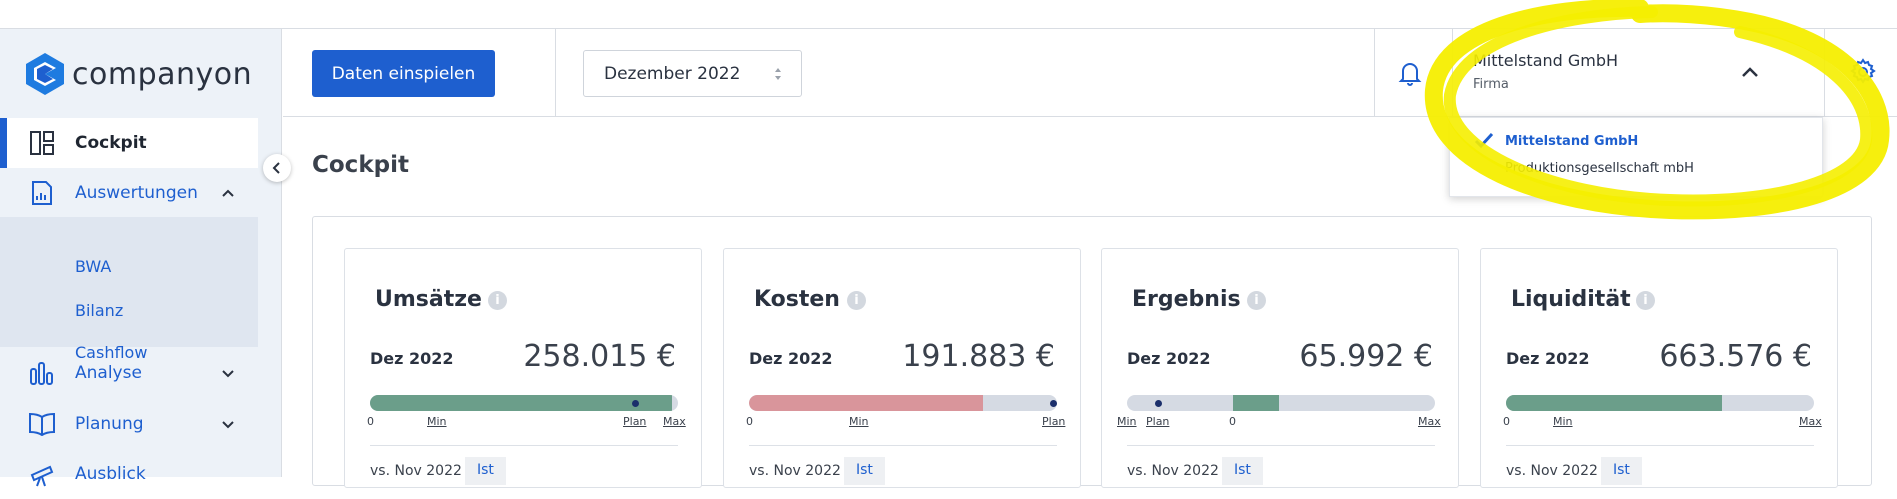  Describe the element at coordinates (978, 356) in the screenshot. I see `card-value: 191.883 €` at that location.